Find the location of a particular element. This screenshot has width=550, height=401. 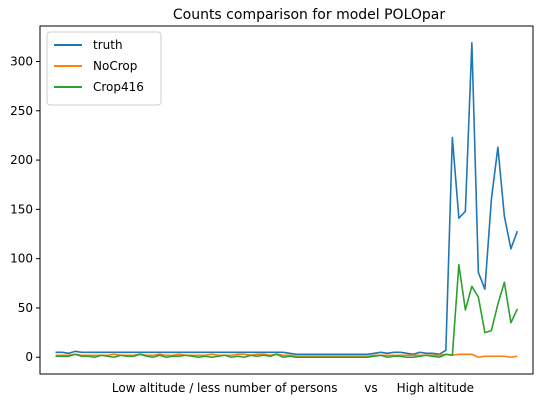

y-tick-label: 50 is located at coordinates (25, 308).